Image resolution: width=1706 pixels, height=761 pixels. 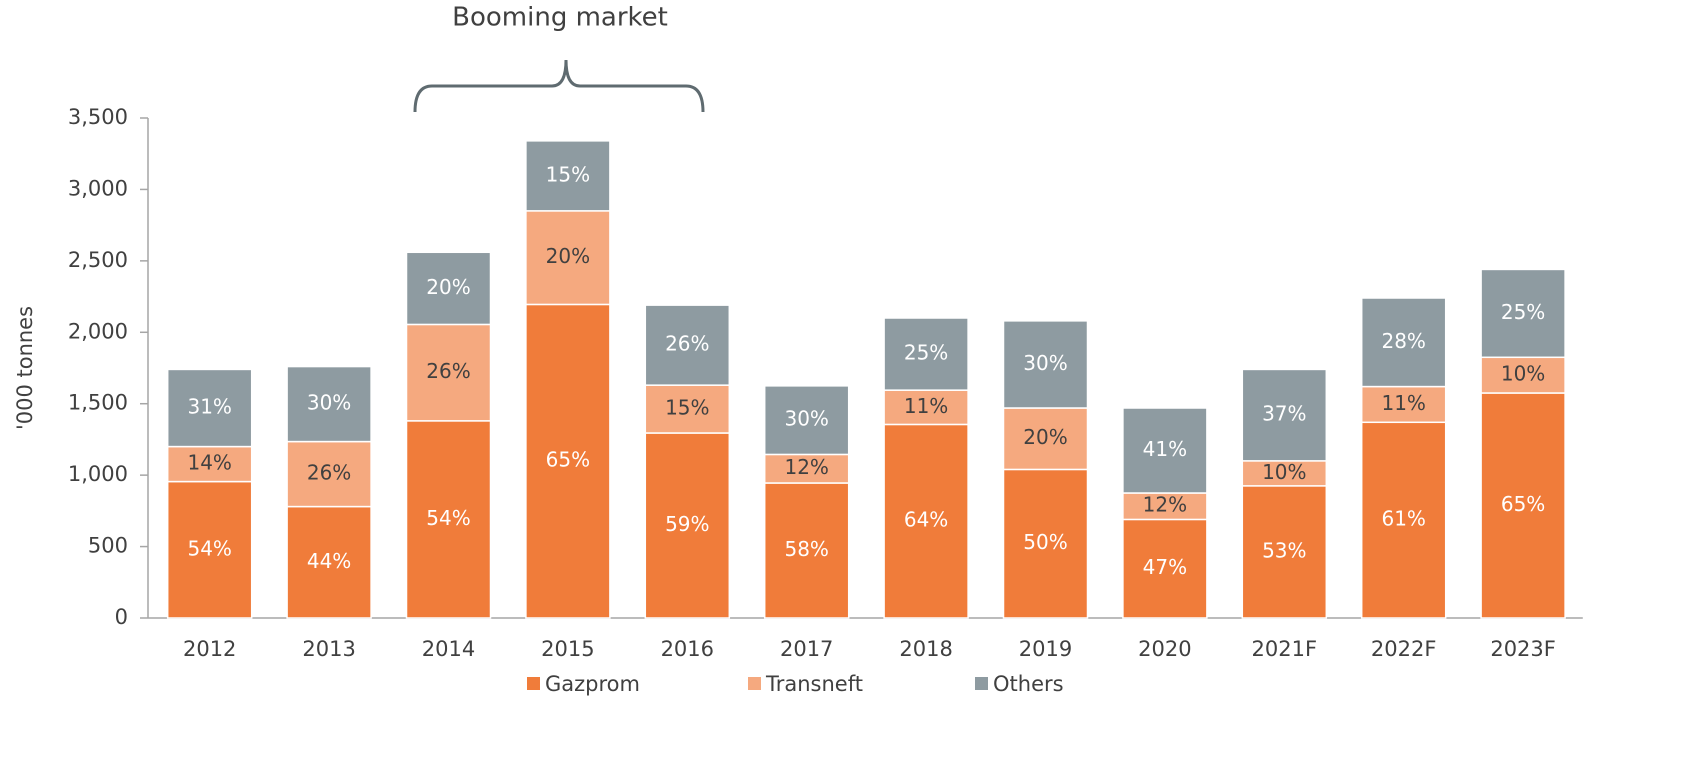 I want to click on x-tick-label: 2018, so click(x=925, y=649).